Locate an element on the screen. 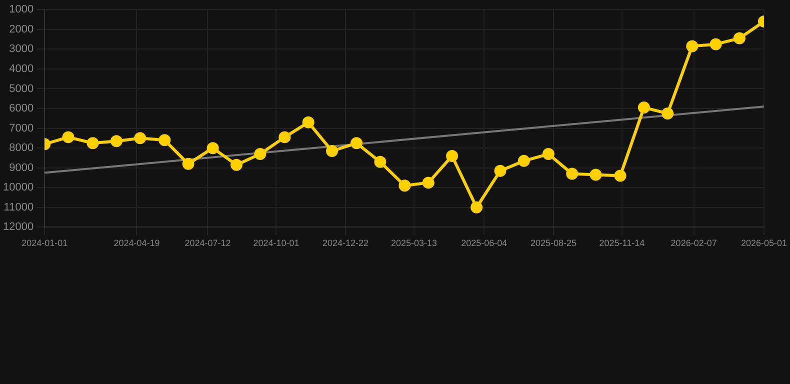 The width and height of the screenshot is (790, 384). x-tick-label: 2025-03-13 is located at coordinates (414, 243).